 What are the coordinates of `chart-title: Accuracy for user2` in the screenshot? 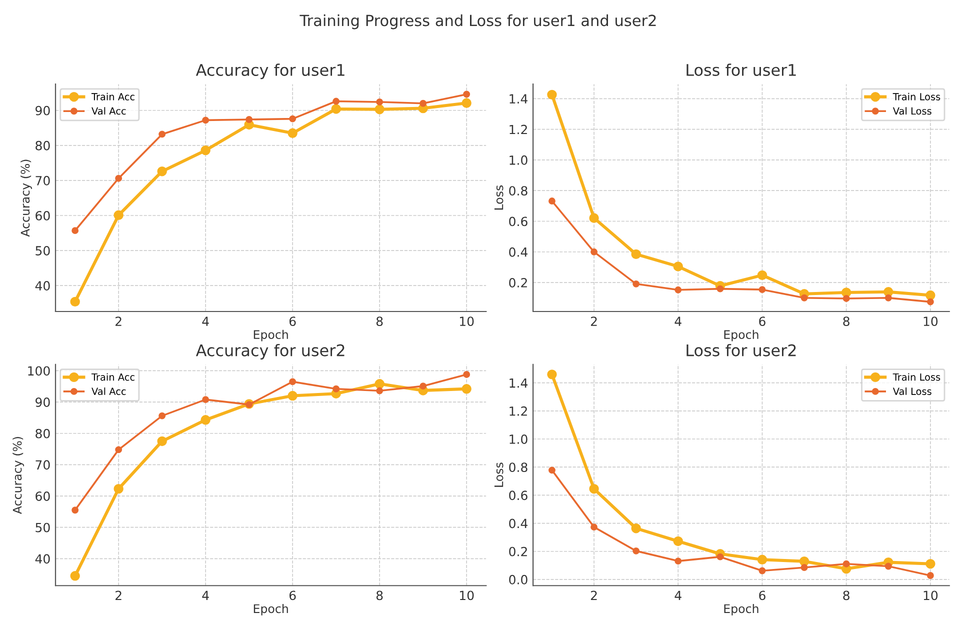 It's located at (270, 352).